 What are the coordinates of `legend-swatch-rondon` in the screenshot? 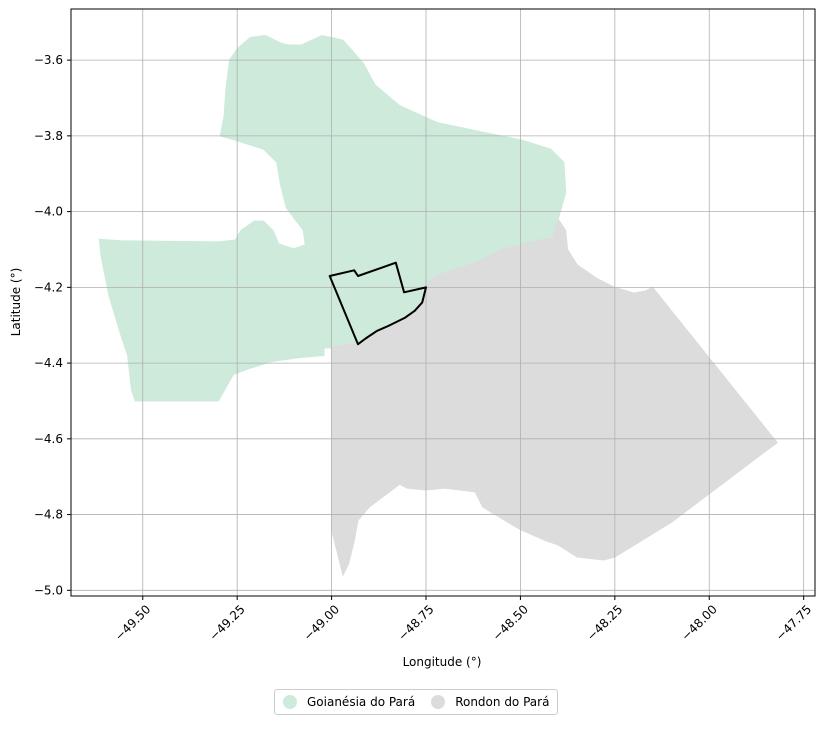 It's located at (438, 702).